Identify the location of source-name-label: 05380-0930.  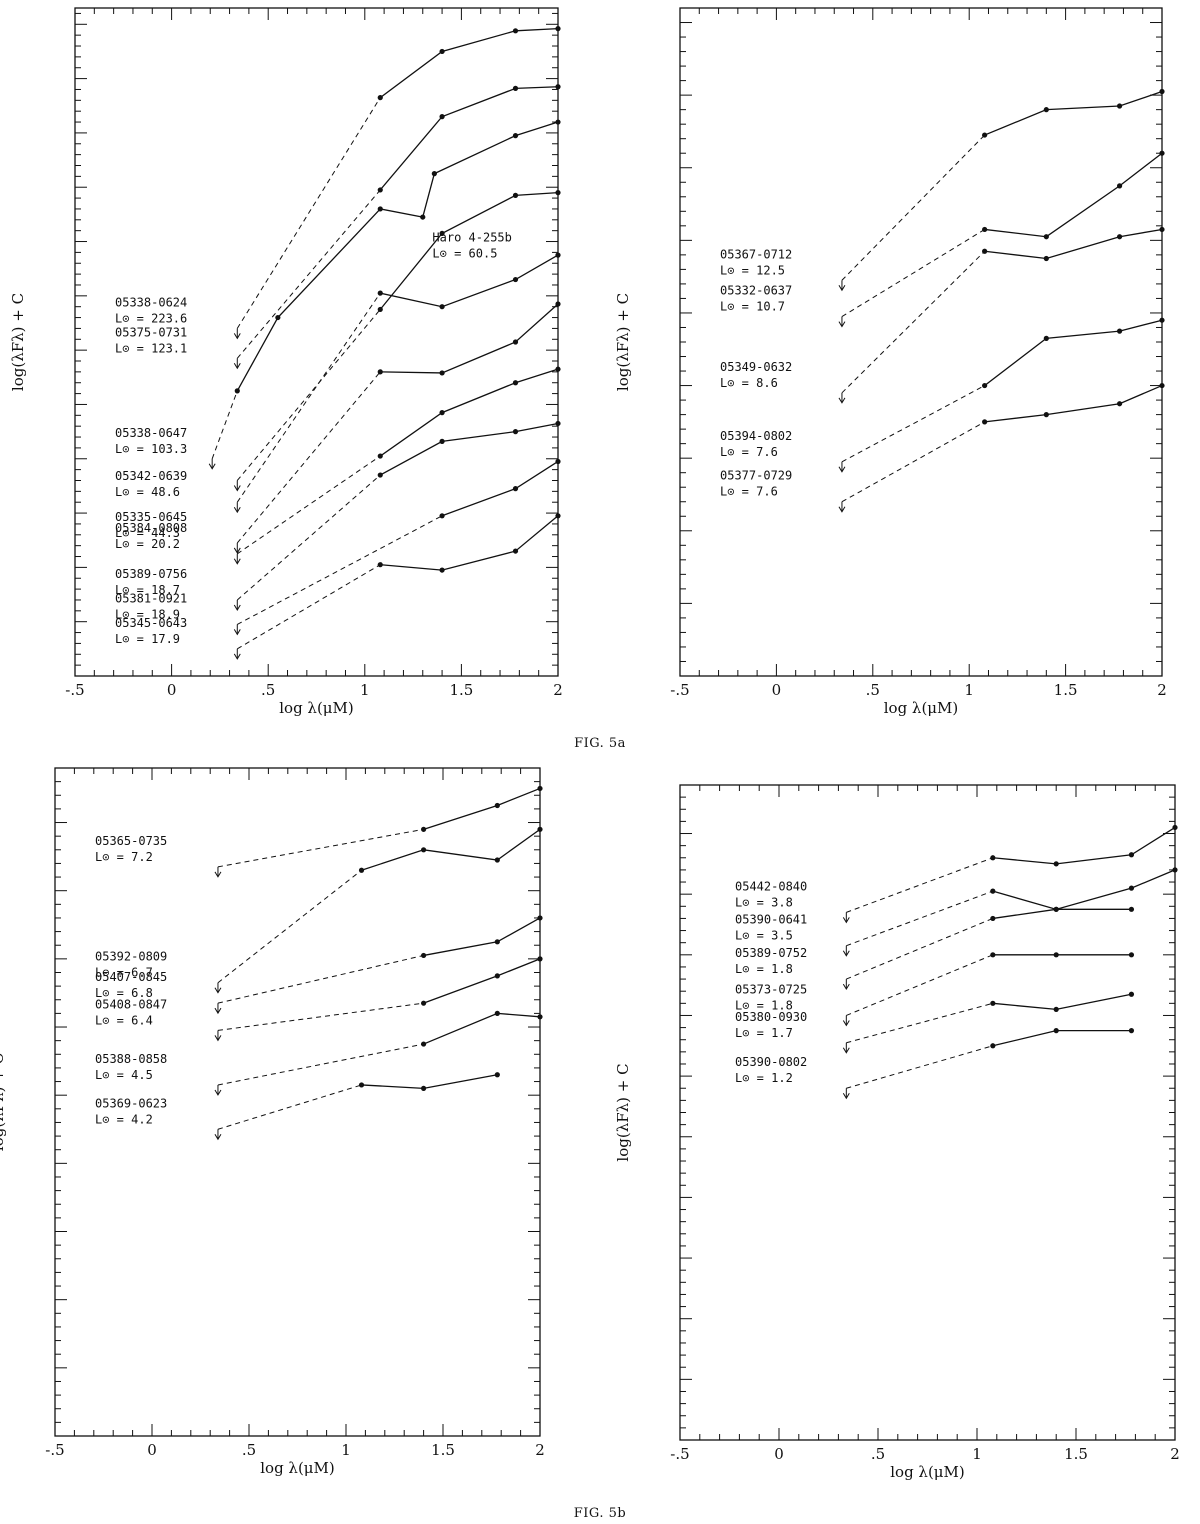
(771, 1017).